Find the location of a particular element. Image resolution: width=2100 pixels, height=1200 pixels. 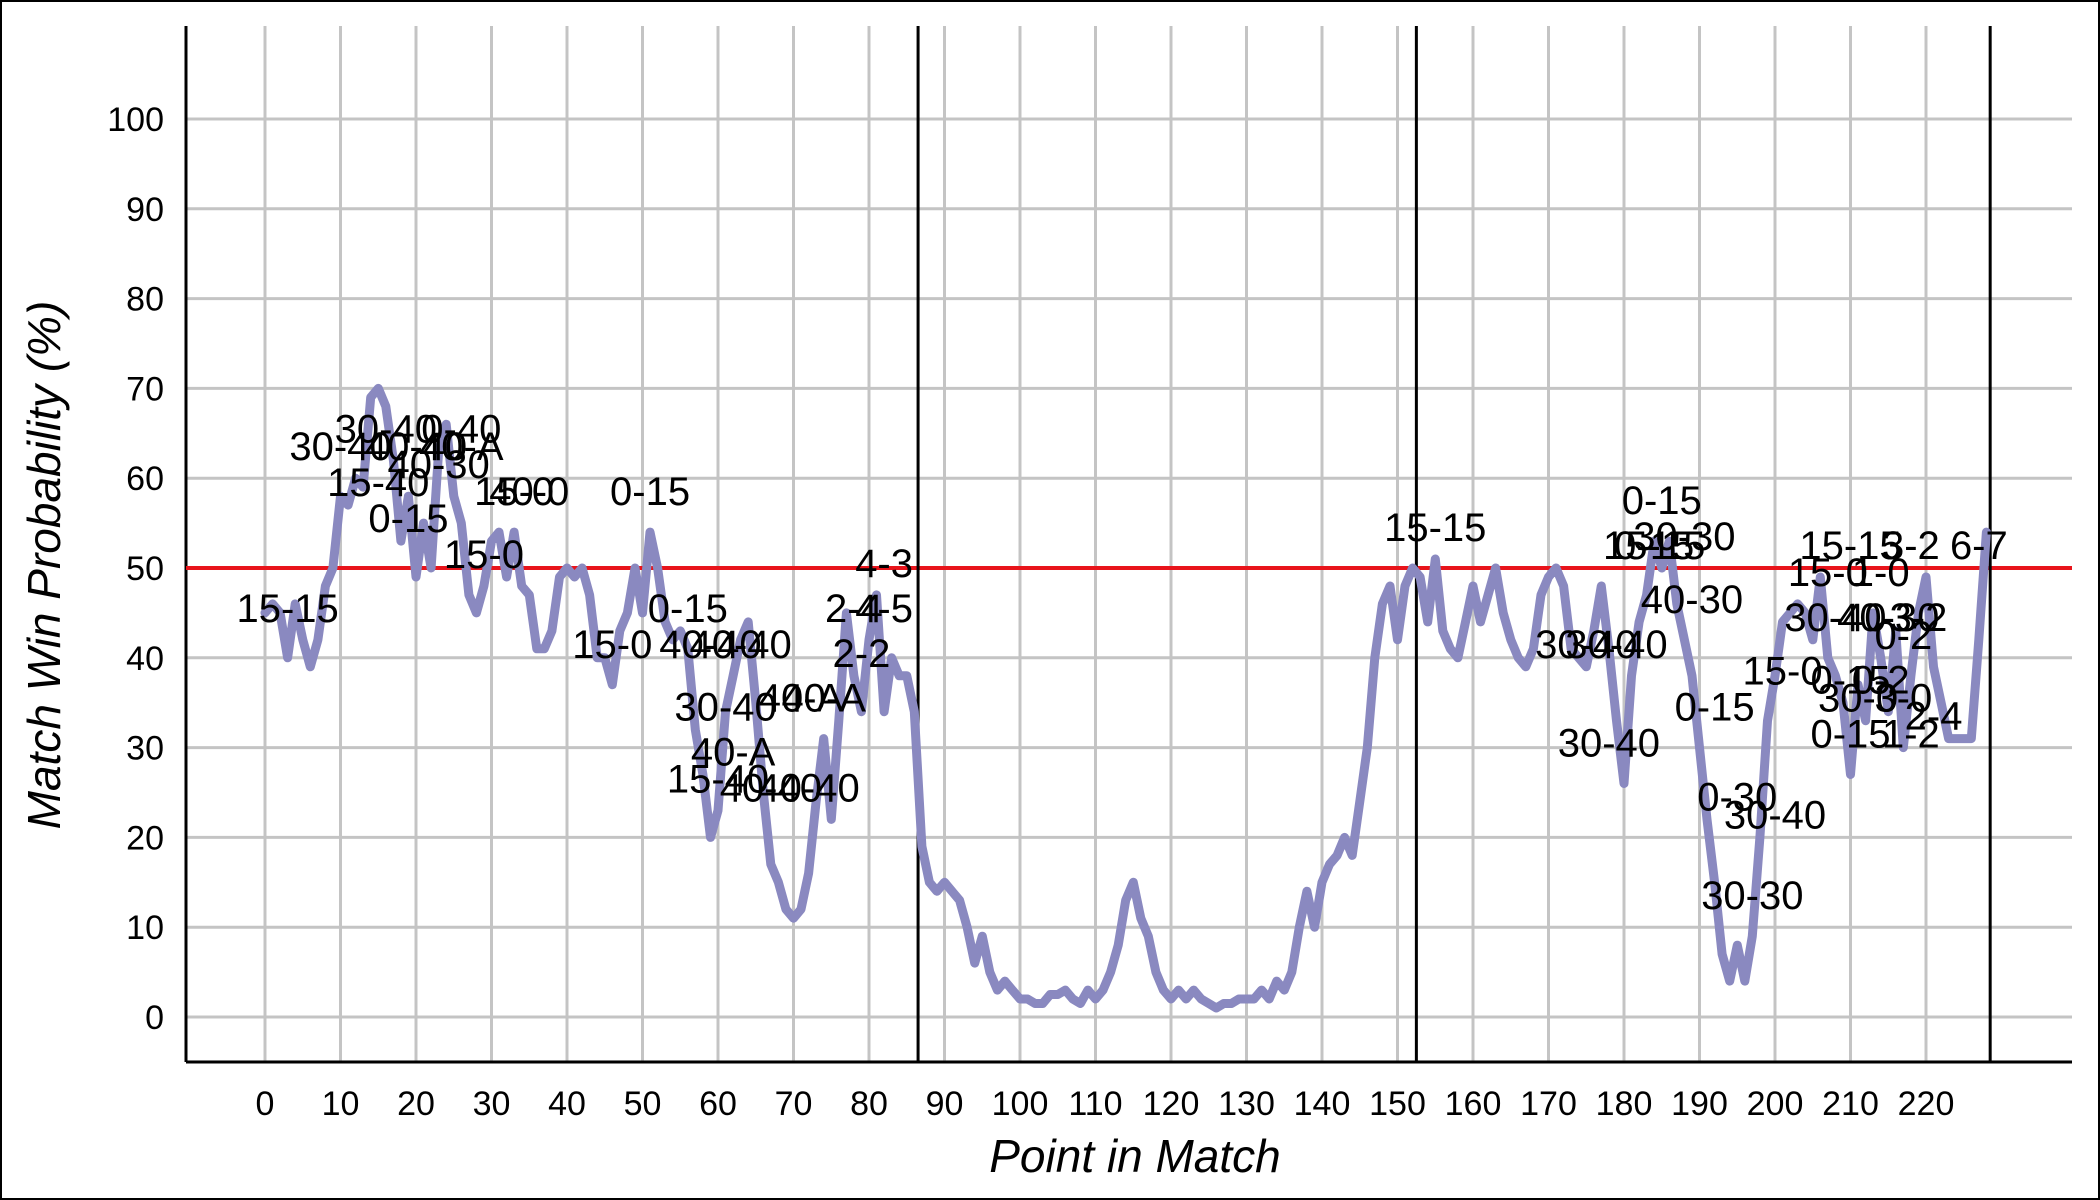

x-tick-label: 10 is located at coordinates (341, 1104).